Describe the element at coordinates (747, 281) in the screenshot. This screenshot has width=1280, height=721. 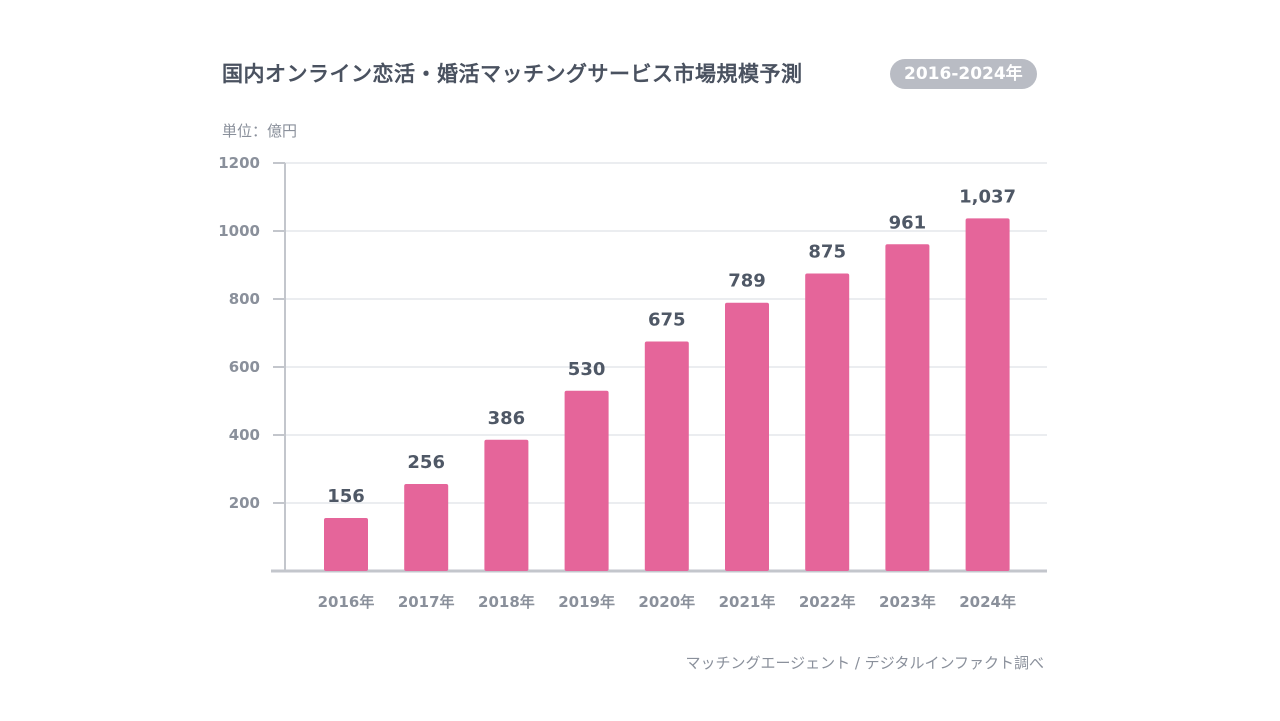
I see `data-label: 789` at that location.